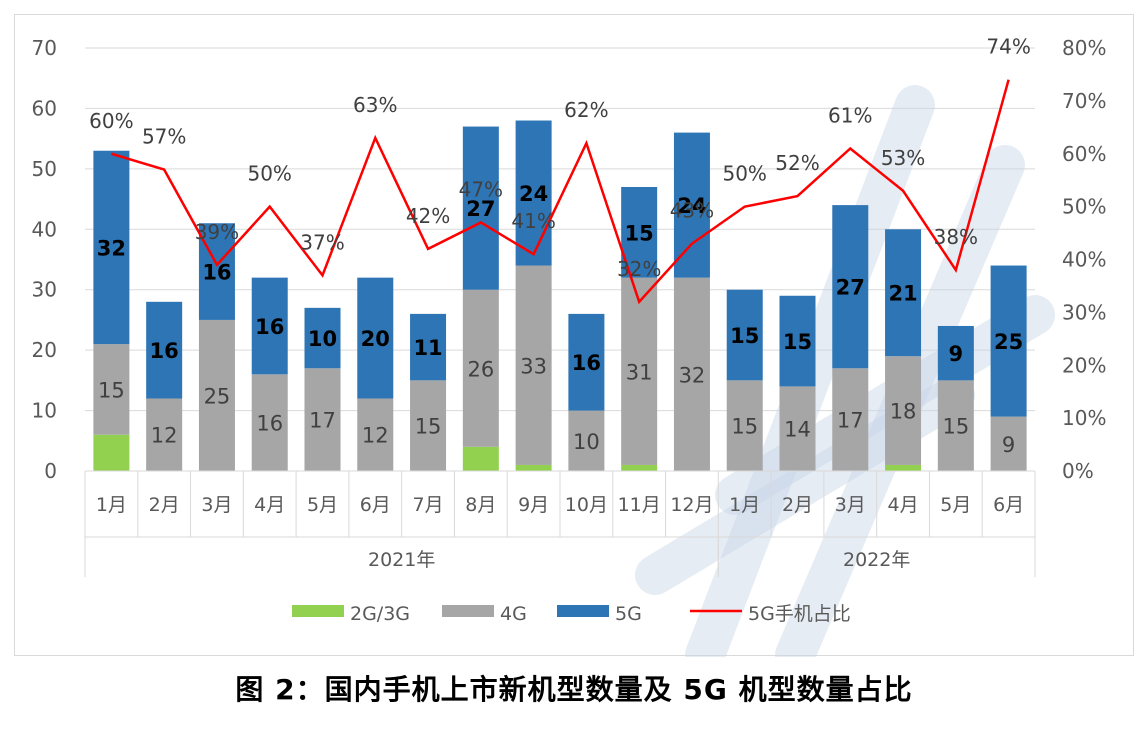 Image resolution: width=1148 pixels, height=736 pixels. I want to click on legend-swatch-4g, so click(468, 611).